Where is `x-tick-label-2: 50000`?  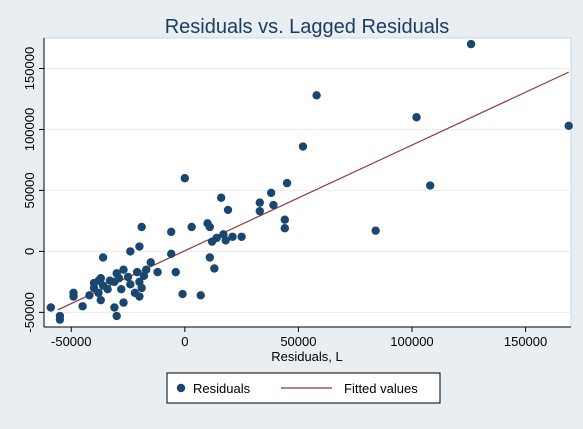 x-tick-label-2: 50000 is located at coordinates (298, 341).